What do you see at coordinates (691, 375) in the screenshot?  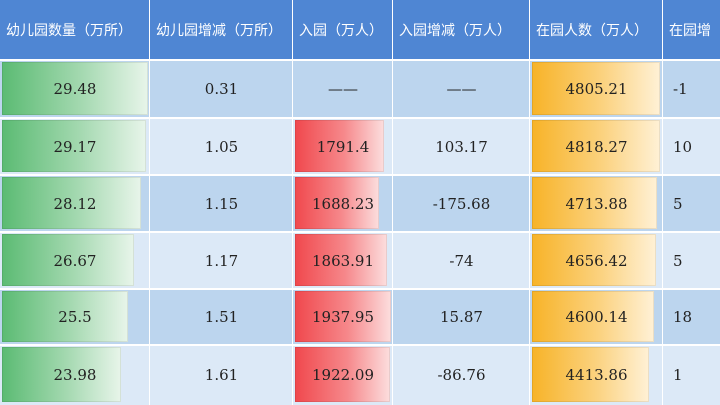 I see `cell-in-school-change: 1` at bounding box center [691, 375].